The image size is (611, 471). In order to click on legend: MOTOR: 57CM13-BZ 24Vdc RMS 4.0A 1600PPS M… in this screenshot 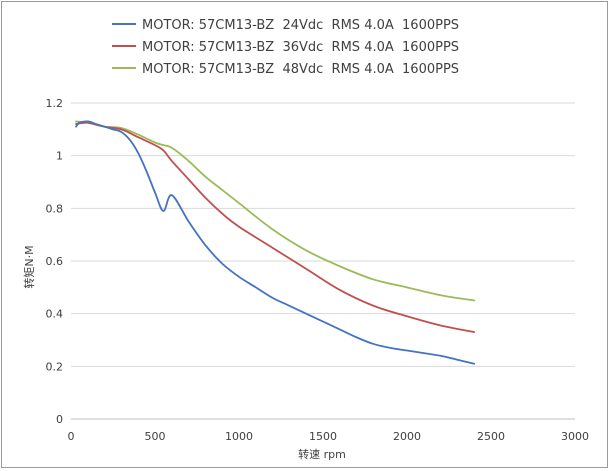, I will do `click(285, 47)`.